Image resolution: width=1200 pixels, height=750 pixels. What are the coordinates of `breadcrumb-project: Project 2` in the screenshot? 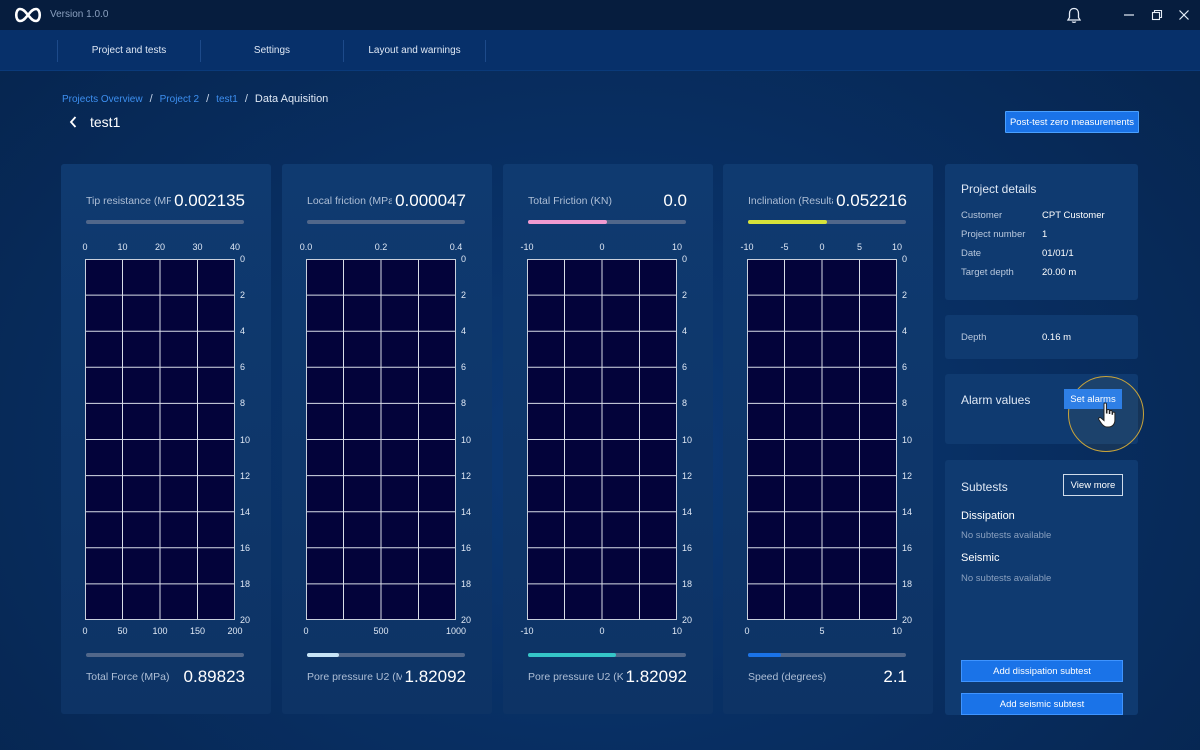 It's located at (179, 99).